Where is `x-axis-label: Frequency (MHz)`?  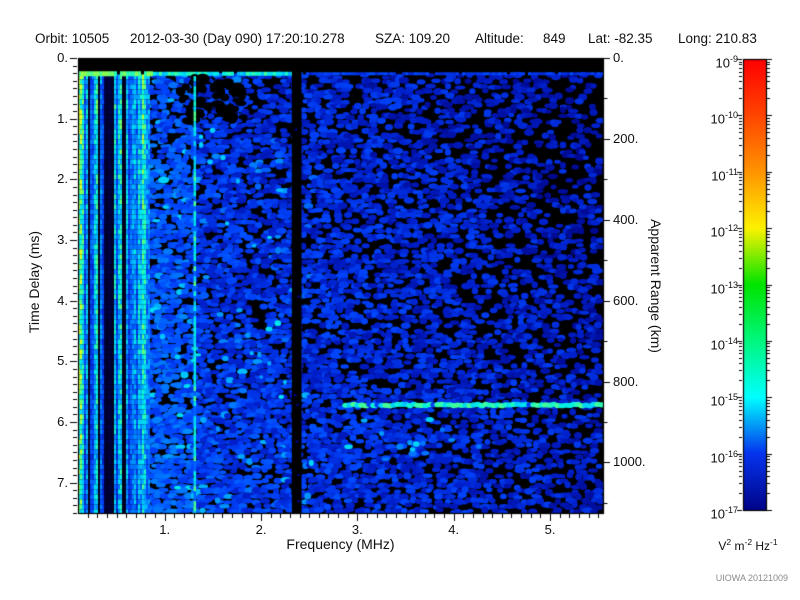
x-axis-label: Frequency (MHz) is located at coordinates (340, 544).